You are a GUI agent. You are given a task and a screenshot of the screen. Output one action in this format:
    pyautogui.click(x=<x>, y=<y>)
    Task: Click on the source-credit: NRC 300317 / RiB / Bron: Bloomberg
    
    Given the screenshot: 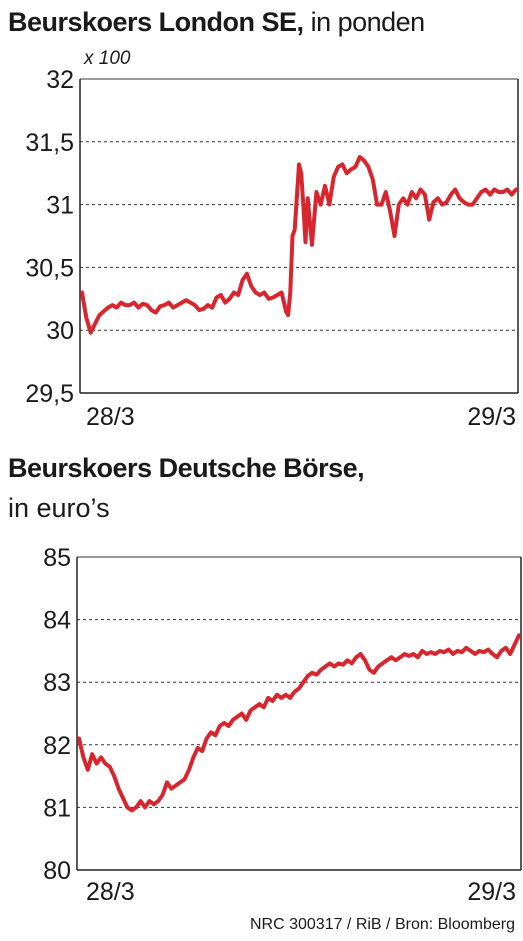 What is the action you would take?
    pyautogui.click(x=382, y=924)
    